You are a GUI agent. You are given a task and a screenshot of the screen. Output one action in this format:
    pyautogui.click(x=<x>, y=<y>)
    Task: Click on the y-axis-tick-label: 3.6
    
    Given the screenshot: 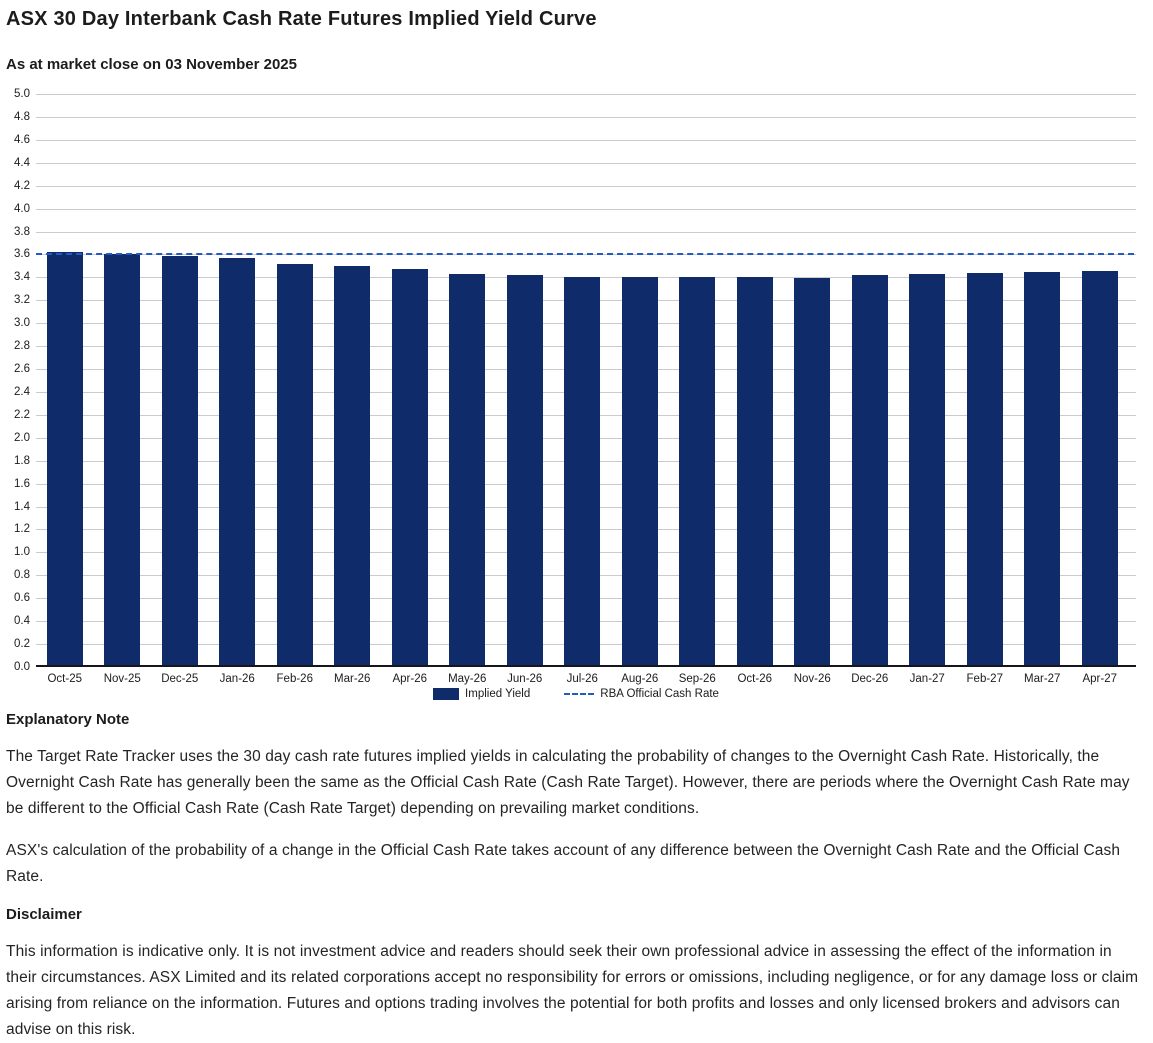 What is the action you would take?
    pyautogui.click(x=22, y=254)
    